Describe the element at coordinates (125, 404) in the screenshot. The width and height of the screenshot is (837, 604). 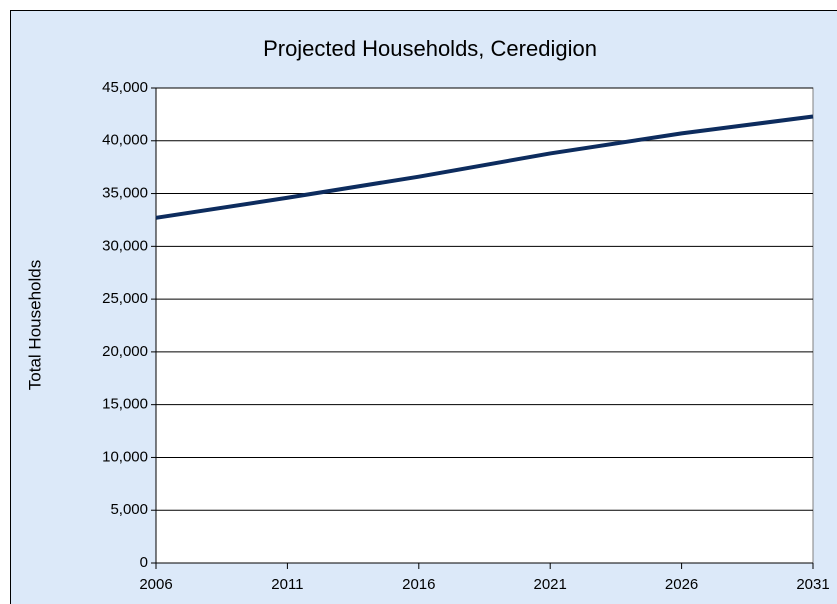
I see `y-tick-label: 15,000` at that location.